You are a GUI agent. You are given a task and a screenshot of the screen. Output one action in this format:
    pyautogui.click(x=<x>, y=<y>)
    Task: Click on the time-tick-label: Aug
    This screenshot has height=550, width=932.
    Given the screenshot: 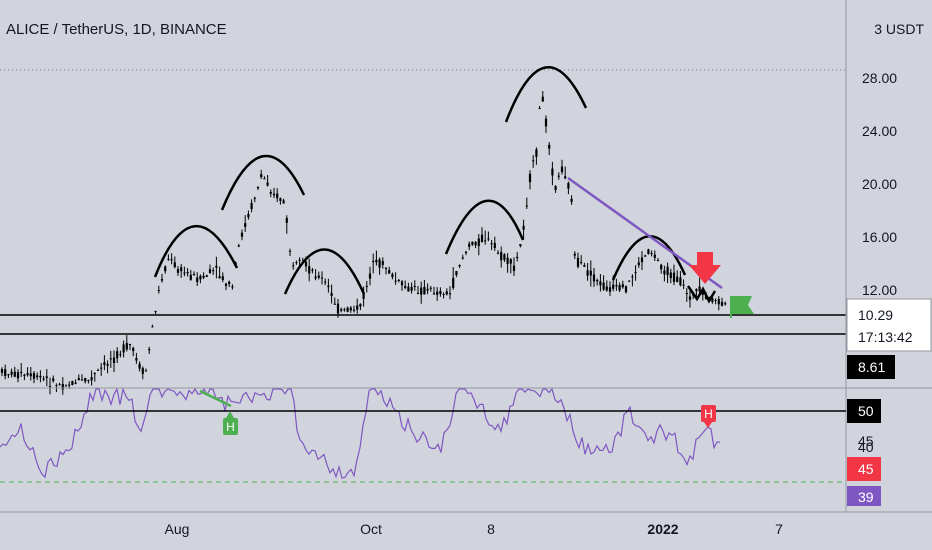 What is the action you would take?
    pyautogui.click(x=177, y=529)
    